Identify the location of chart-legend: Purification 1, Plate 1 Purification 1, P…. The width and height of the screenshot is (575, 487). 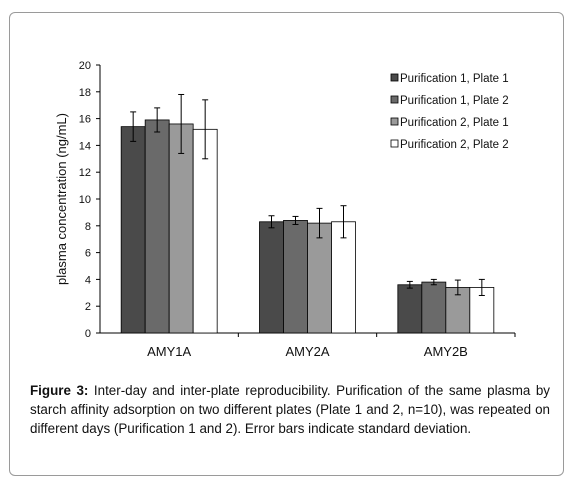
(449, 112).